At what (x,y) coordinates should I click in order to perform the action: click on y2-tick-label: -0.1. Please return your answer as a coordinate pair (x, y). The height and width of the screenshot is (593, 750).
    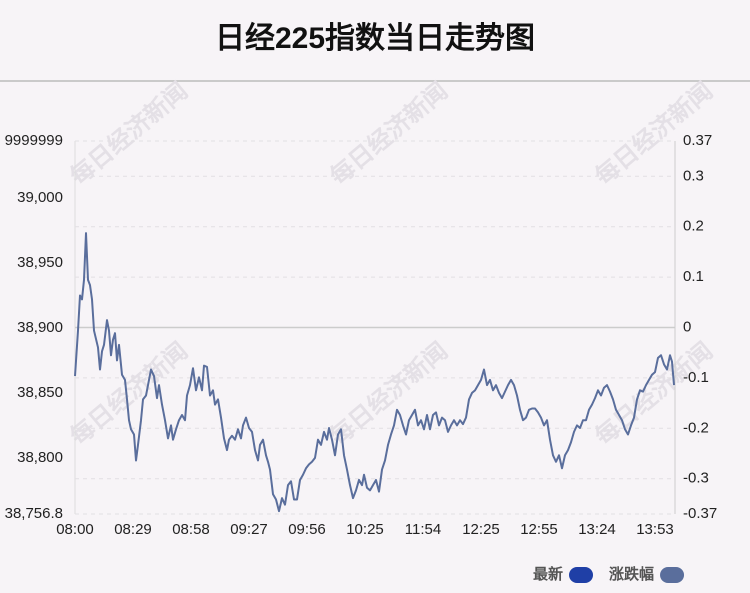
    Looking at the image, I should click on (696, 377).